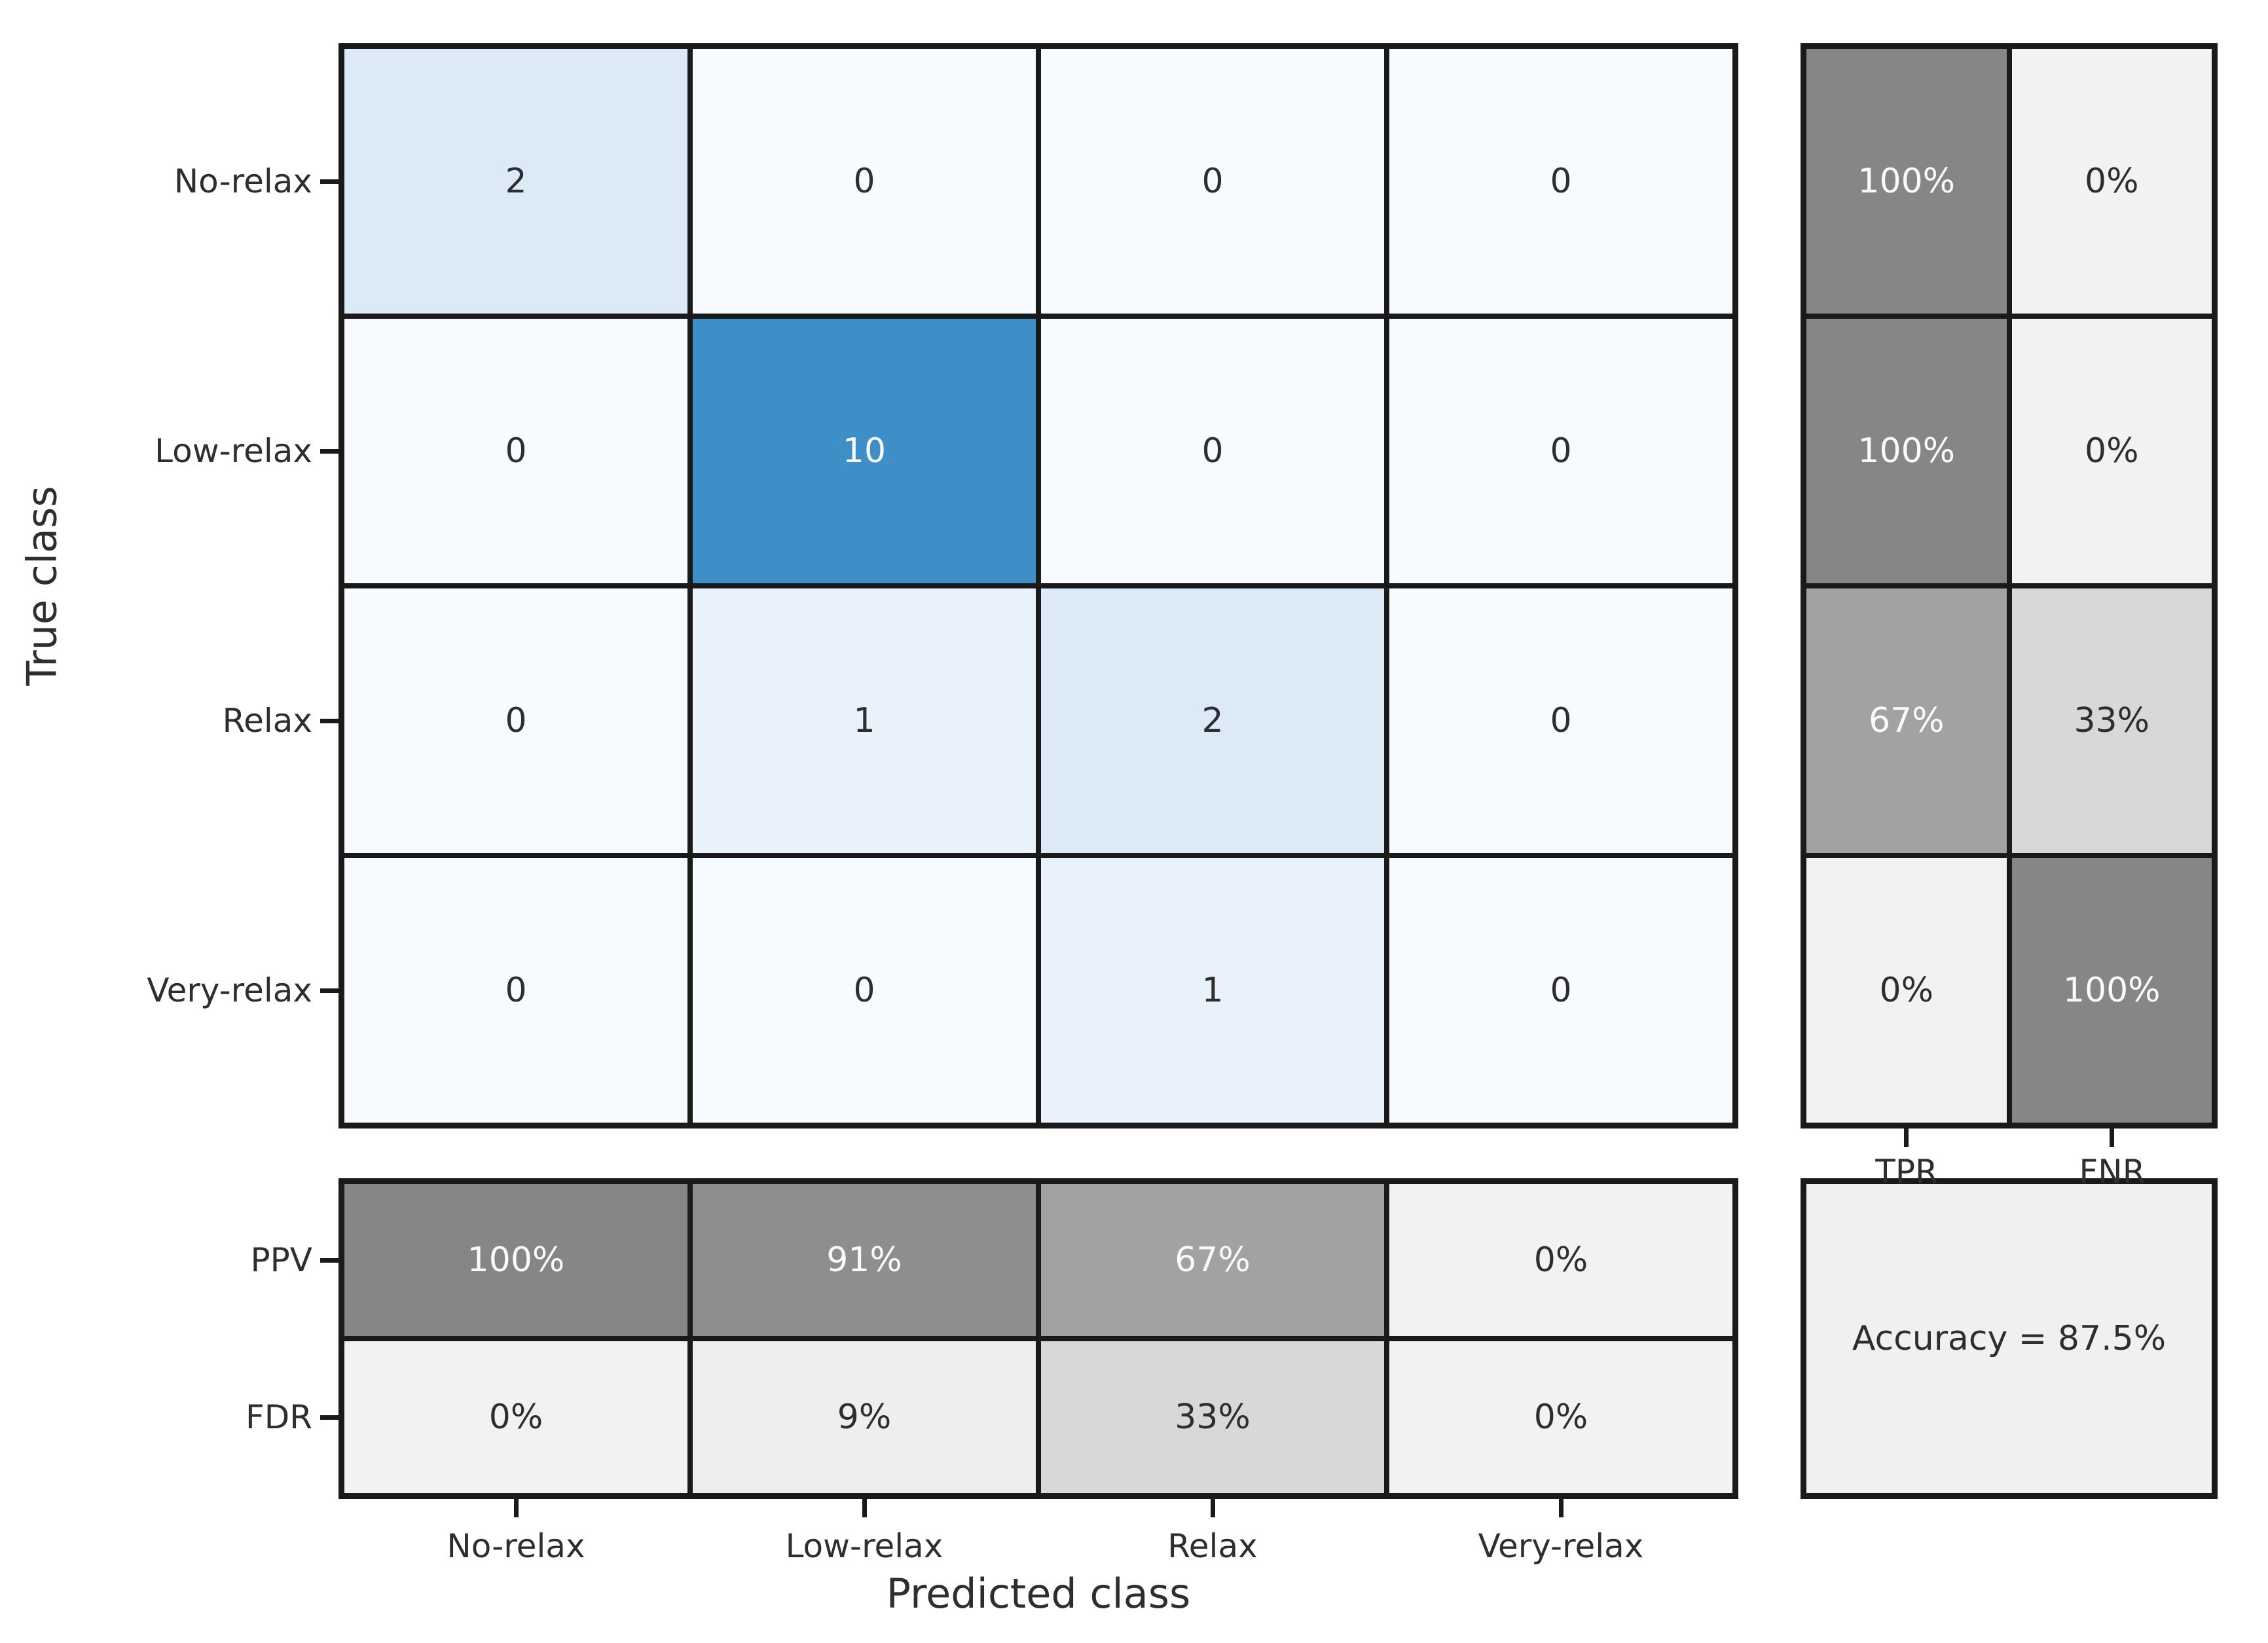 The width and height of the screenshot is (2268, 1643). I want to click on x-axis-label: Predicted class, so click(1039, 1593).